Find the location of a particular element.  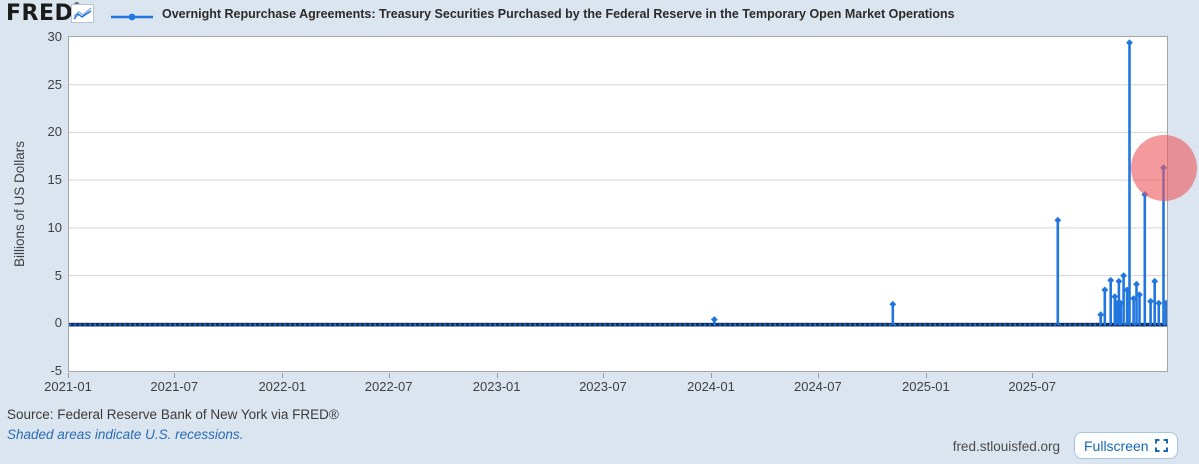

x-axis-tick-label: 2023-07 is located at coordinates (603, 386).